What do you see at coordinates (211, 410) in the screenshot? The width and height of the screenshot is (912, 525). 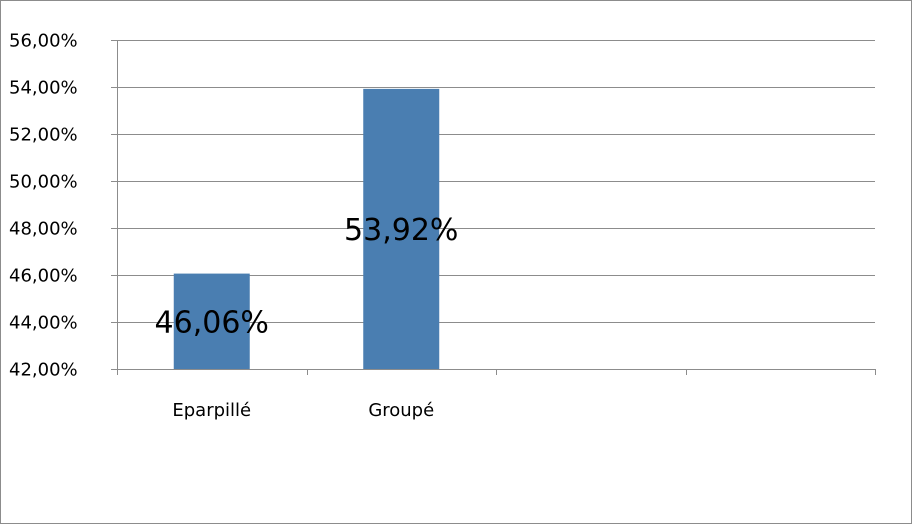 I see `x-category-label: Eparpillé` at bounding box center [211, 410].